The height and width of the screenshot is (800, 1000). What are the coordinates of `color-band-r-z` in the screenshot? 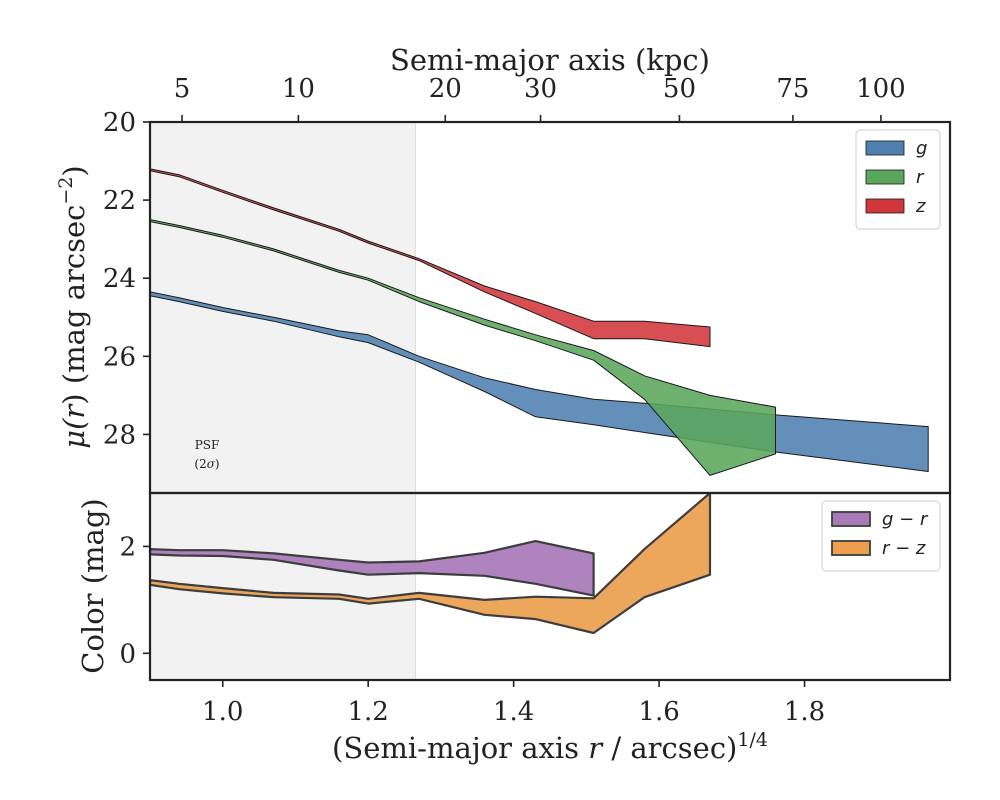 It's located at (431, 564).